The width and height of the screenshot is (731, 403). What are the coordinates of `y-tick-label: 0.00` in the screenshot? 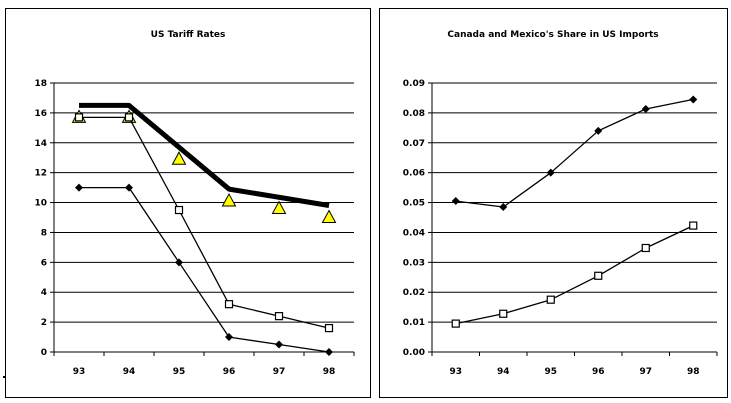 It's located at (414, 353).